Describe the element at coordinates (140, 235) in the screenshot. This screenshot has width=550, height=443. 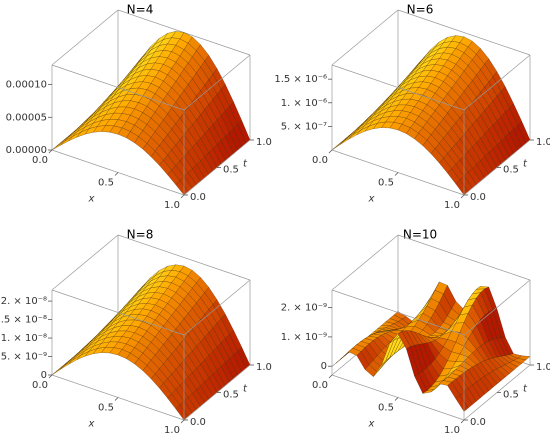
I see `panel-title: N=8` at that location.